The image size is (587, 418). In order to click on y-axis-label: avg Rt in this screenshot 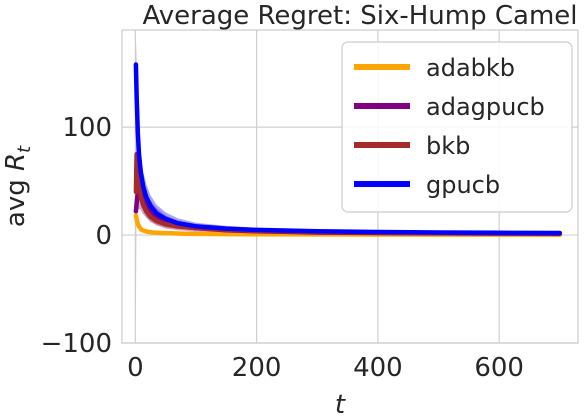, I will do `click(18, 186)`.